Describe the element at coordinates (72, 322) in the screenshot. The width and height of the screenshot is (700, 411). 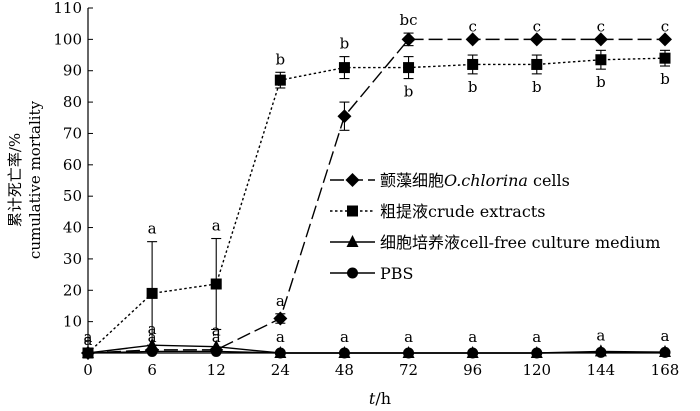
I see `y-tick-label: 10` at that location.